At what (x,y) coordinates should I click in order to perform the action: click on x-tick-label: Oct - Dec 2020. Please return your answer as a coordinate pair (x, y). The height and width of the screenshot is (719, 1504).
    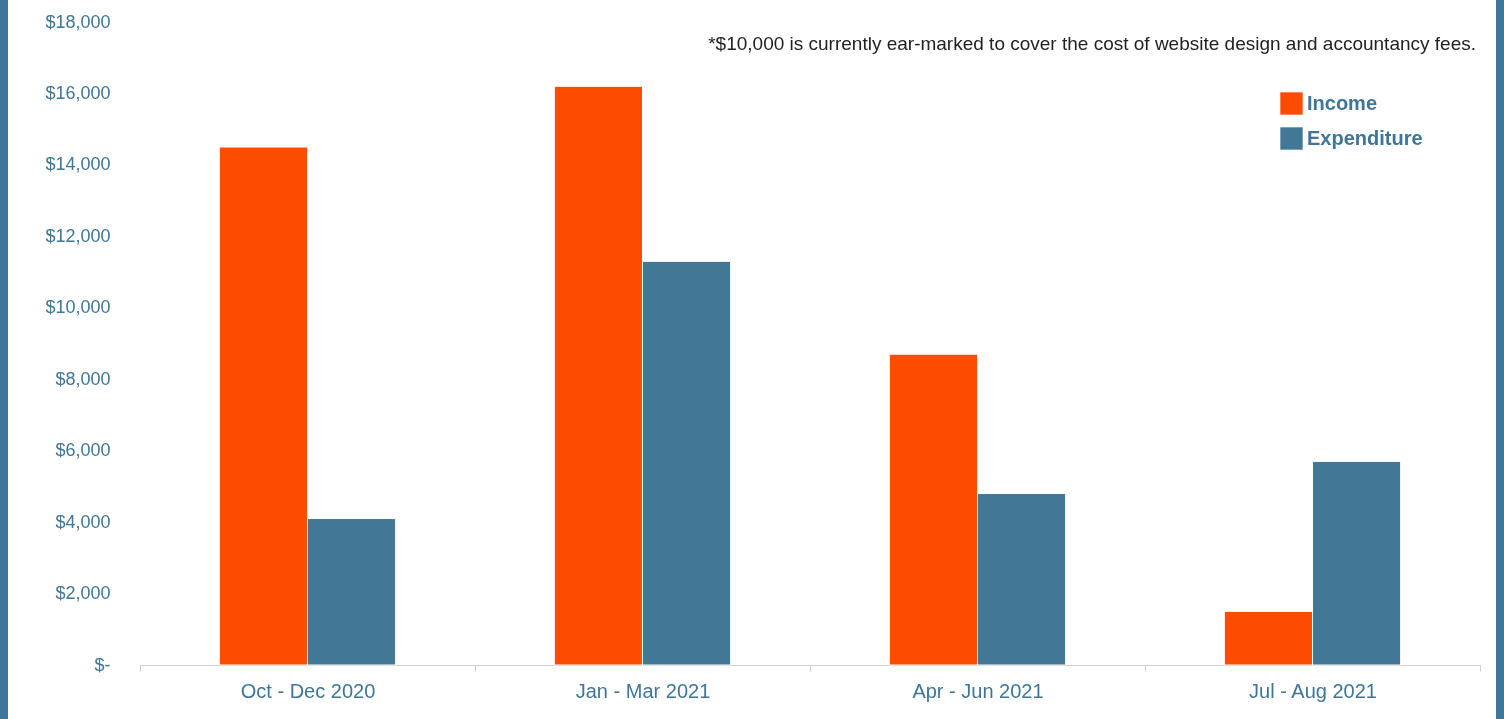
    Looking at the image, I should click on (308, 690).